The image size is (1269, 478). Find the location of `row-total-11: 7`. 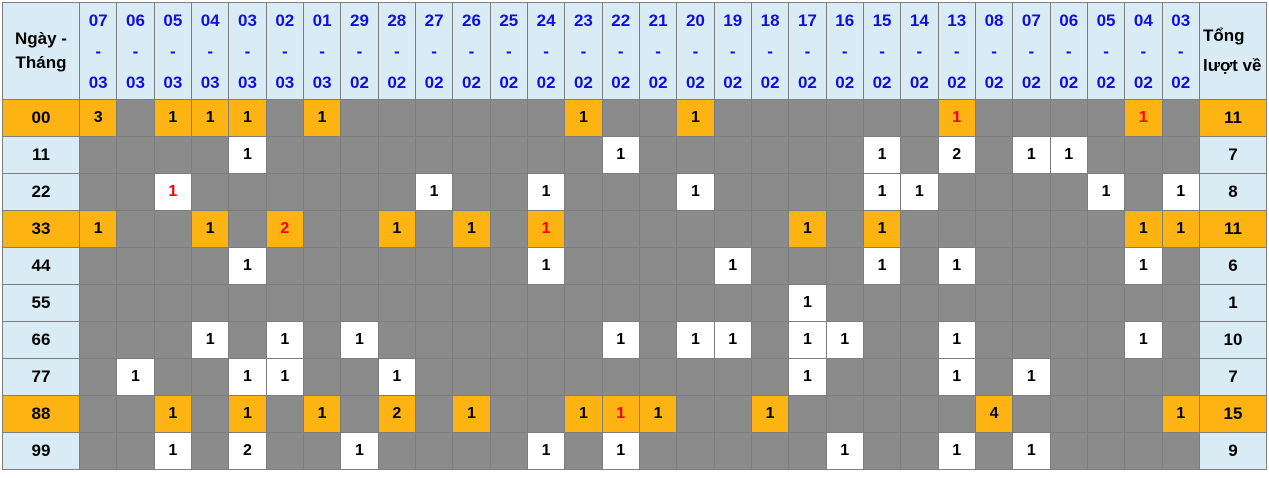

row-total-11: 7 is located at coordinates (1233, 155).